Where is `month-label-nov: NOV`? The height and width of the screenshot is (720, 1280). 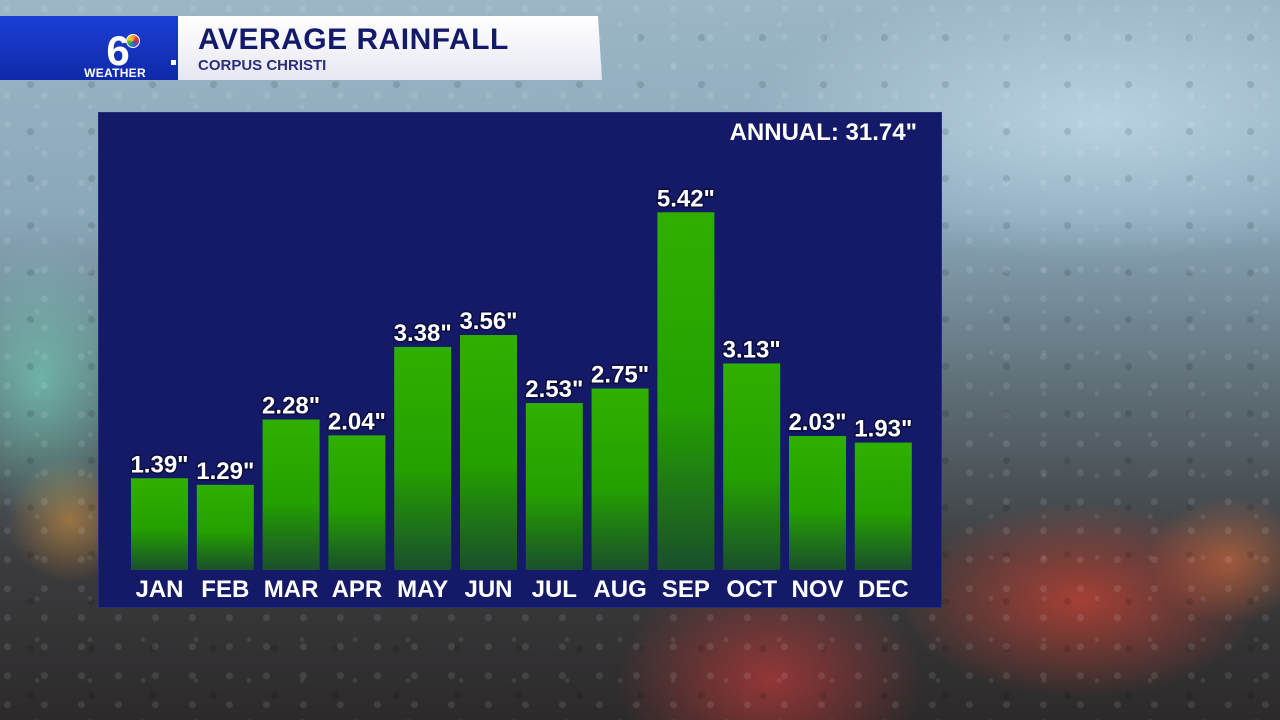
month-label-nov: NOV is located at coordinates (817, 589).